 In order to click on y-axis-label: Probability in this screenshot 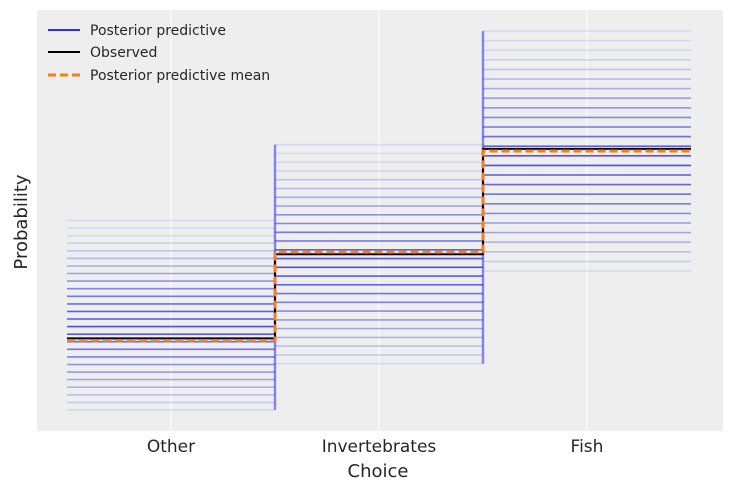, I will do `click(21, 221)`.